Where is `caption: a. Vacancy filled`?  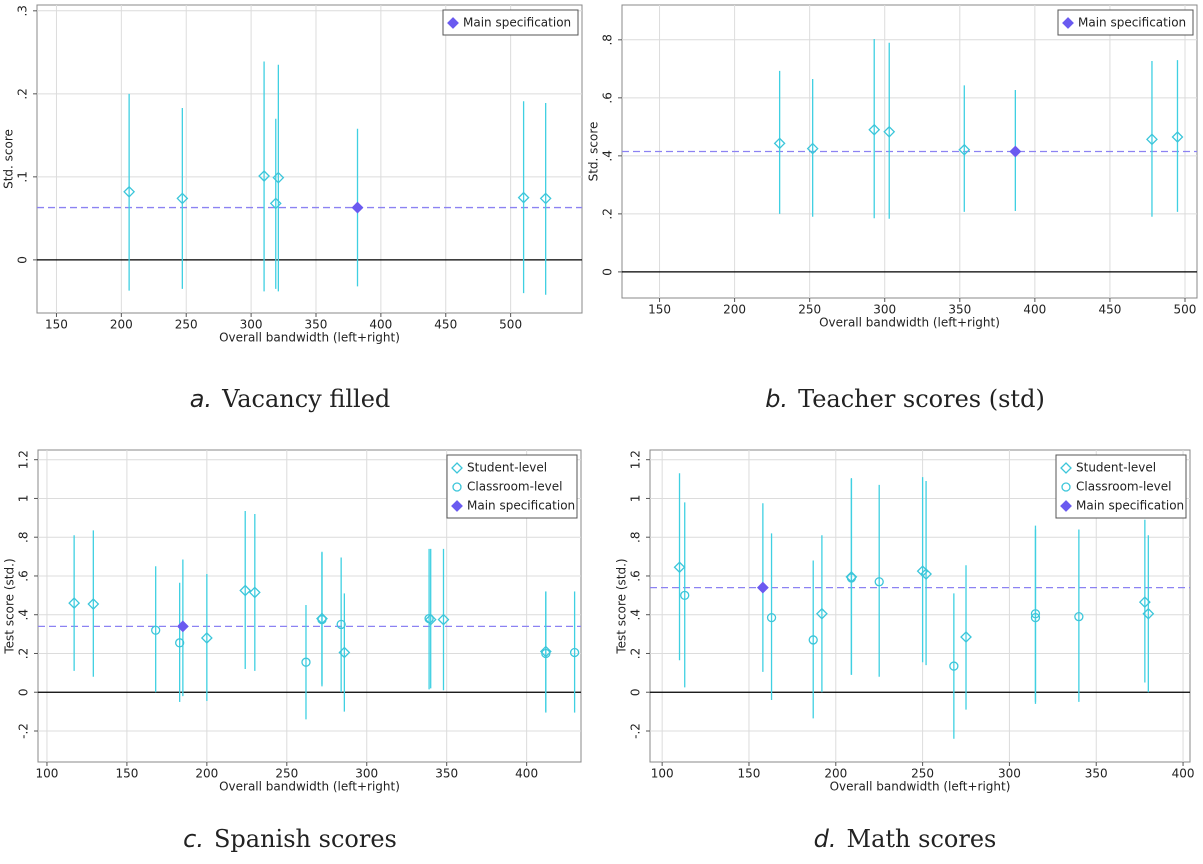 caption: a. Vacancy filled is located at coordinates (290, 399).